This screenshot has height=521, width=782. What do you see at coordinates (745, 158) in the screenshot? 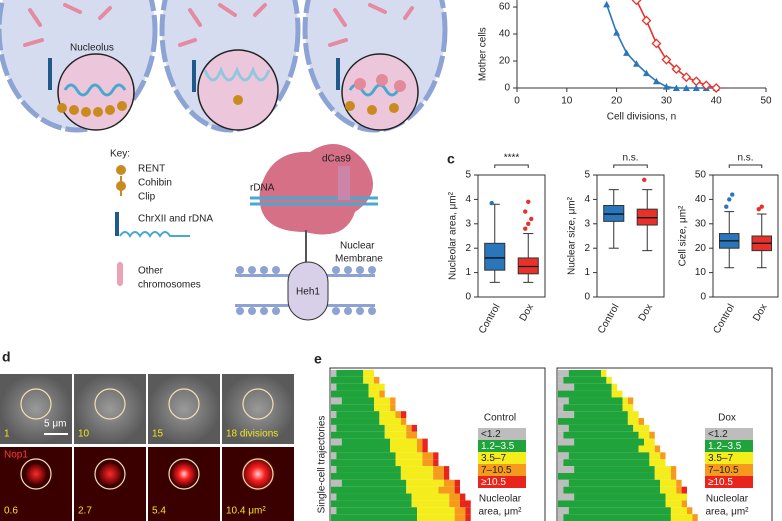
I see `significance-label: n.s.` at bounding box center [745, 158].